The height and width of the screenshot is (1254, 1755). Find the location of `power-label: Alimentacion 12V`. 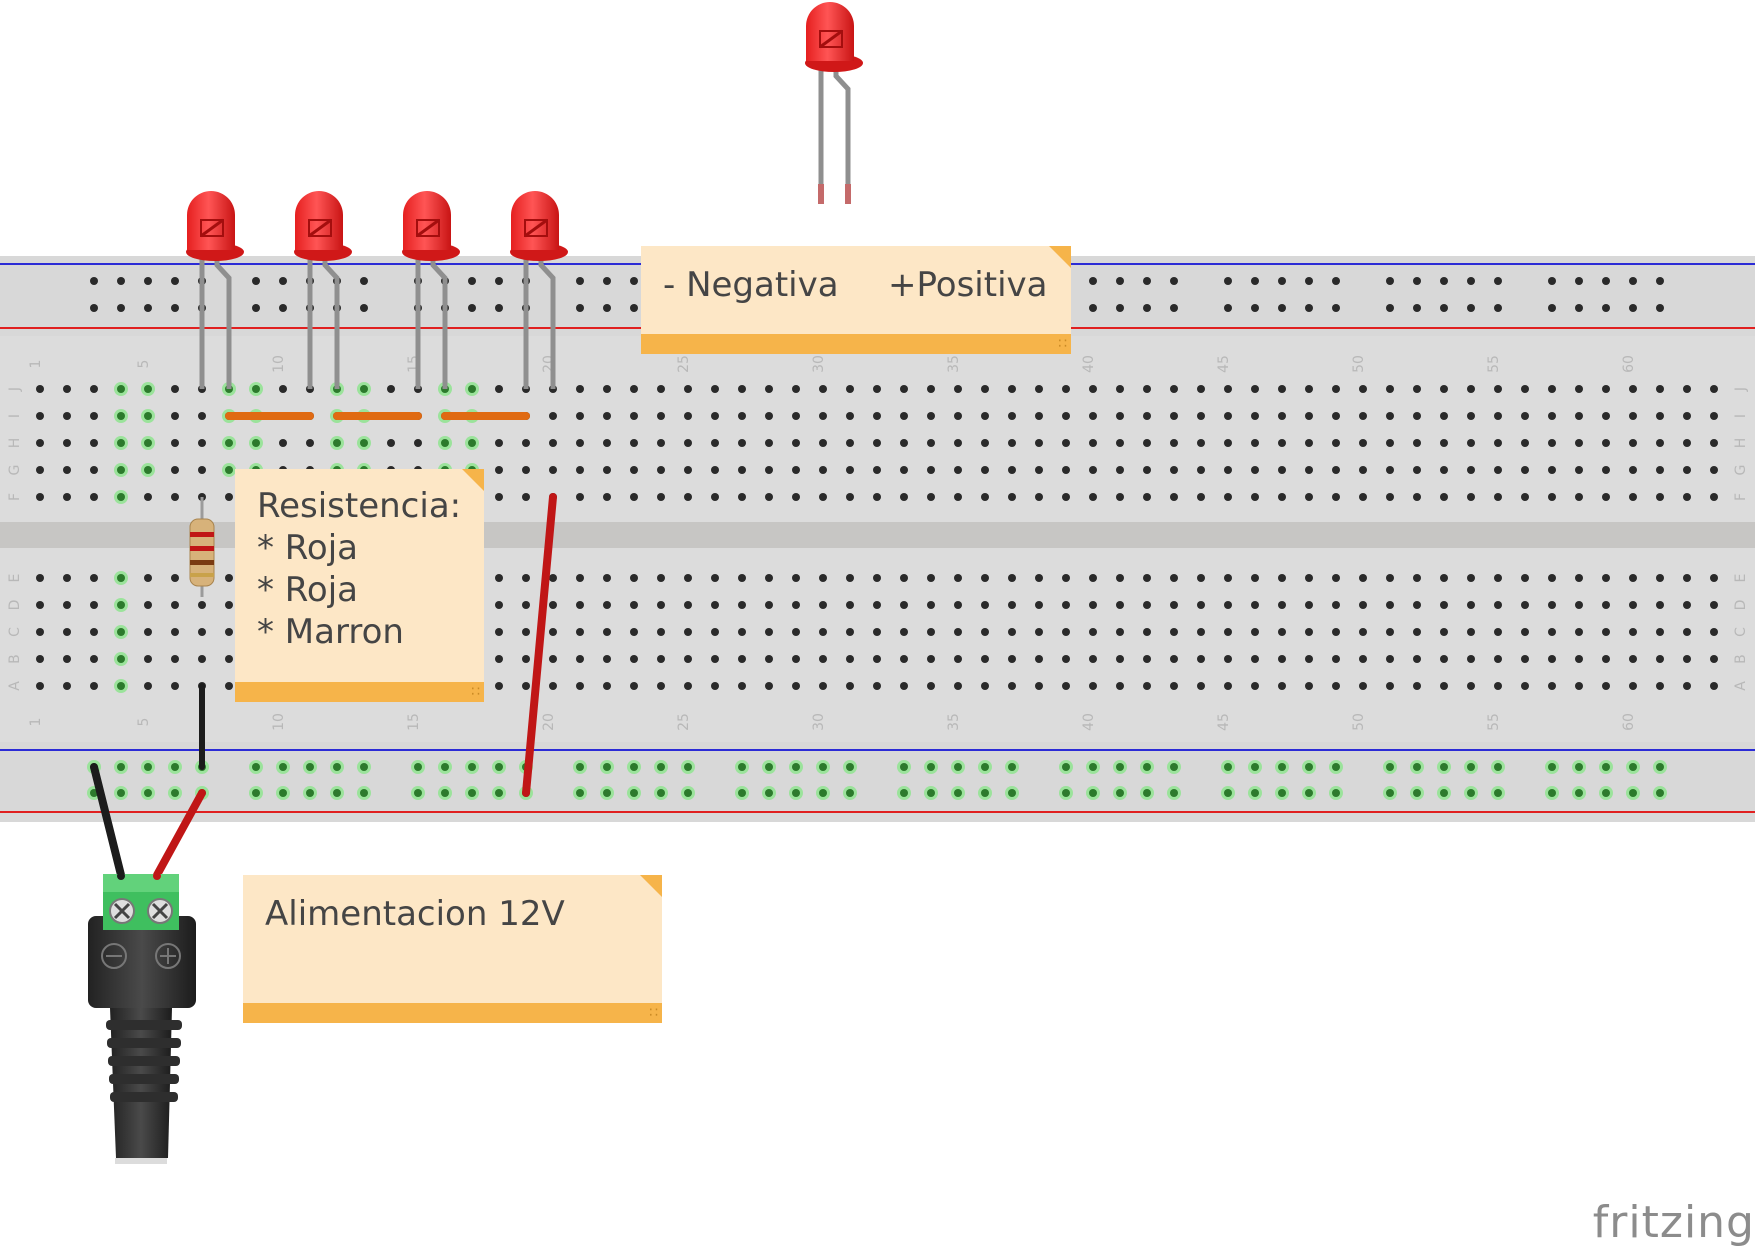

power-label: Alimentacion 12V is located at coordinates (415, 914).